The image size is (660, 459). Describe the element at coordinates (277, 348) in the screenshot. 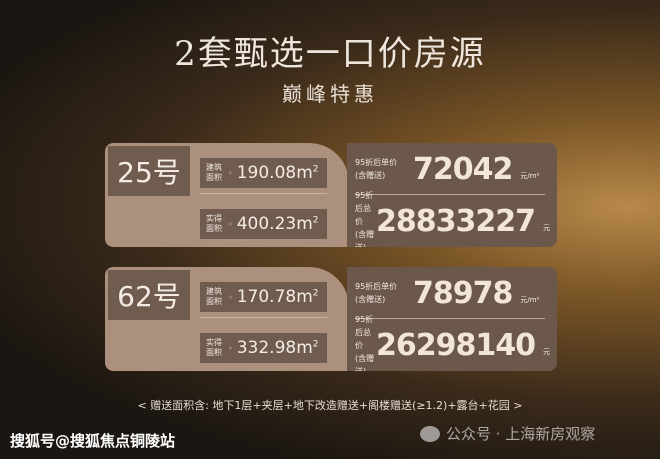

I see `actual-area-value: 332.98m2` at that location.